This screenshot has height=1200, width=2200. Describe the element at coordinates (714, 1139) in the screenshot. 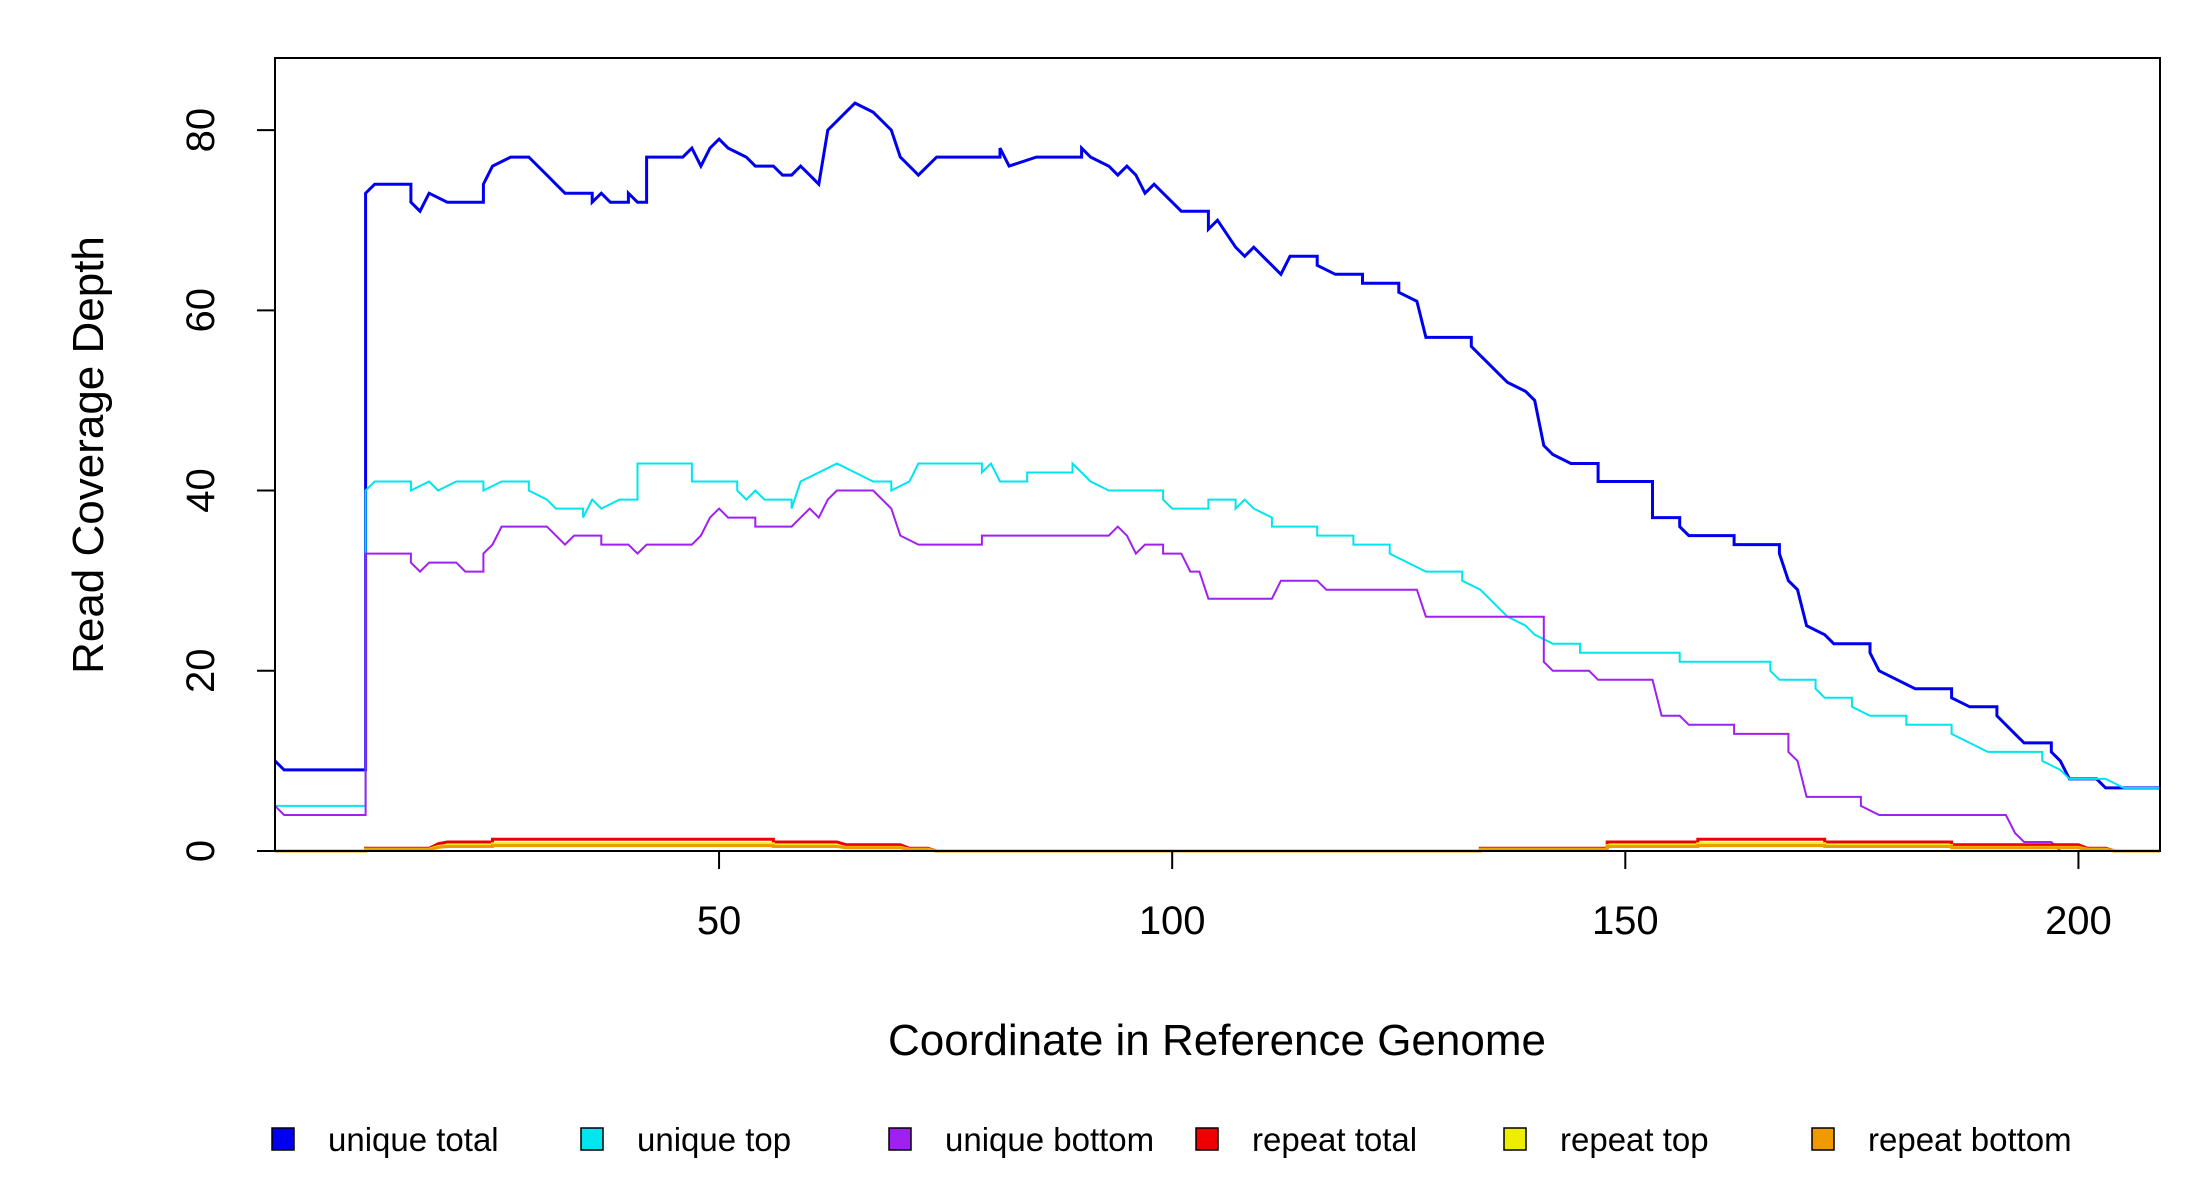

I see `legend-label: unique top` at that location.